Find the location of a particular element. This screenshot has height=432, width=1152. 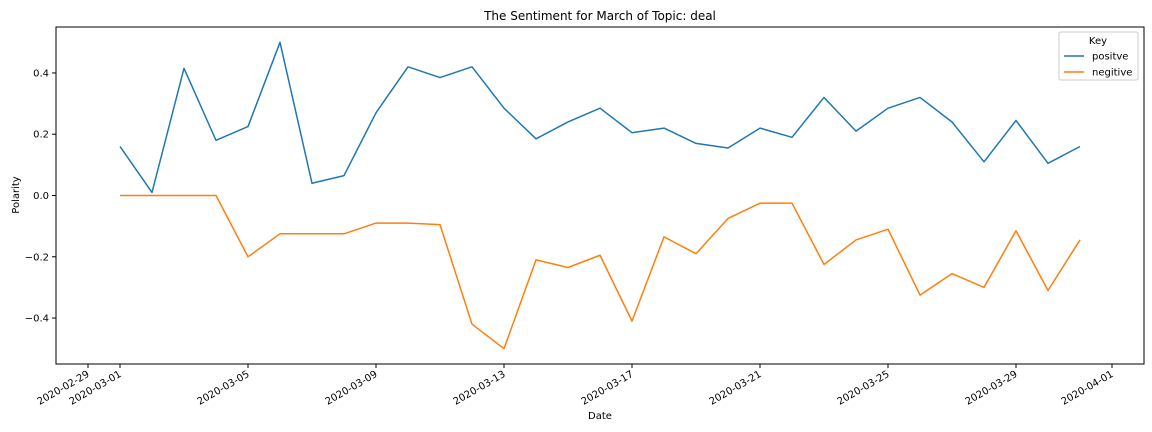

legend-label-negitive: negitive is located at coordinates (1112, 73).